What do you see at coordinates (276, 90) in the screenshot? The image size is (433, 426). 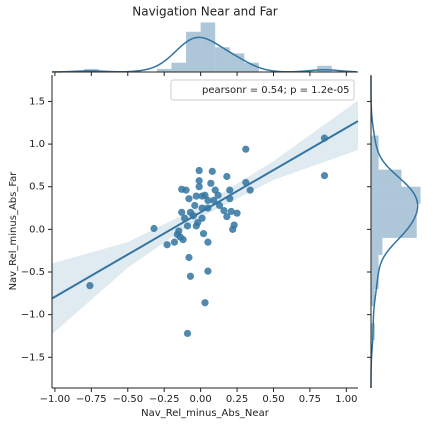 I see `legend-text: pearsonr = 0.54; p = 1.2e-05` at bounding box center [276, 90].